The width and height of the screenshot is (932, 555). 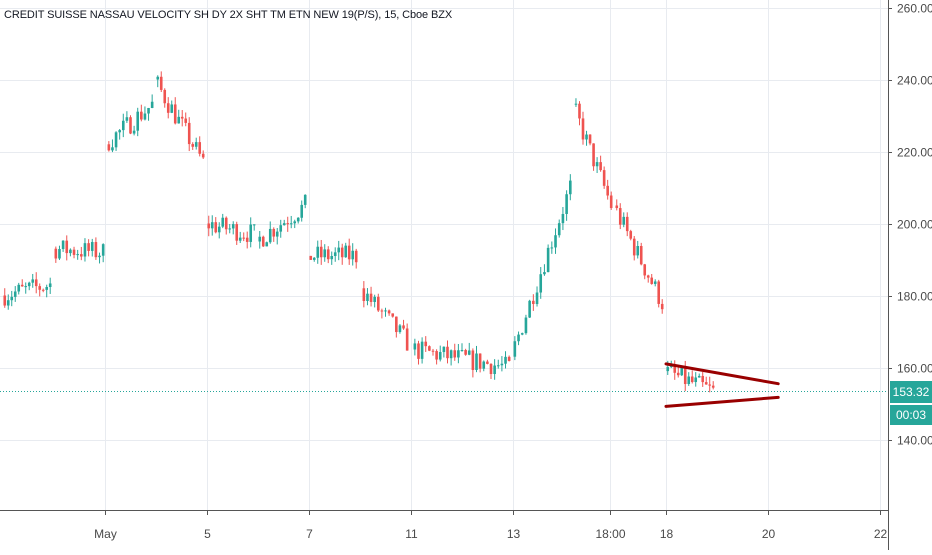 I want to click on triangle-lower-trendline, so click(x=722, y=401).